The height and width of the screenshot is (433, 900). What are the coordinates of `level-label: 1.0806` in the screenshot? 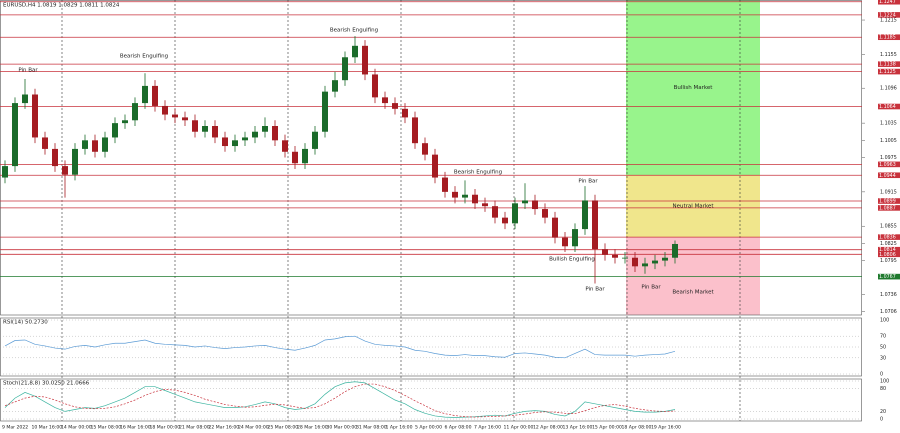 It's located at (887, 255).